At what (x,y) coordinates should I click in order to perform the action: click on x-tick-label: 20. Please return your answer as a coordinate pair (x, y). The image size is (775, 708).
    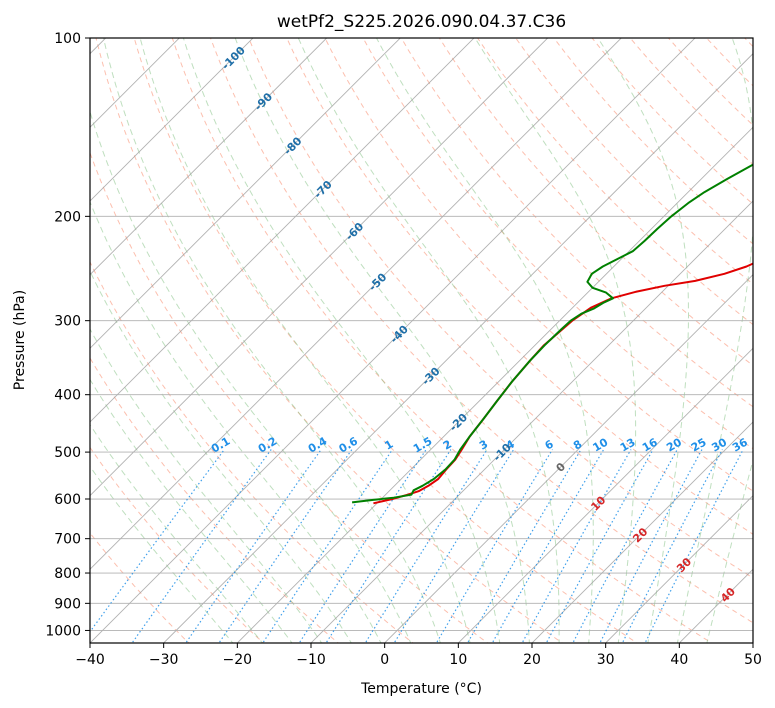
    Looking at the image, I should click on (532, 660).